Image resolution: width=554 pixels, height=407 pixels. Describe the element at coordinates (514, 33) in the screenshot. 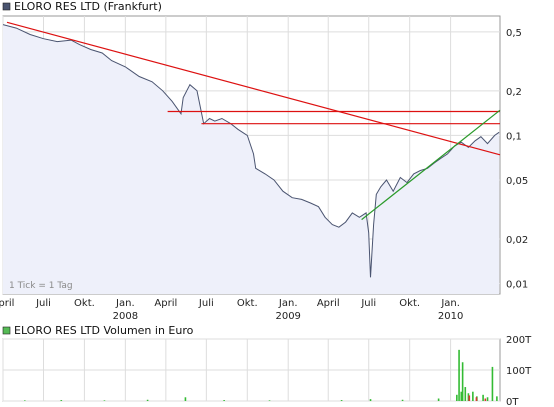

I see `y-tick-label: 0,5` at that location.